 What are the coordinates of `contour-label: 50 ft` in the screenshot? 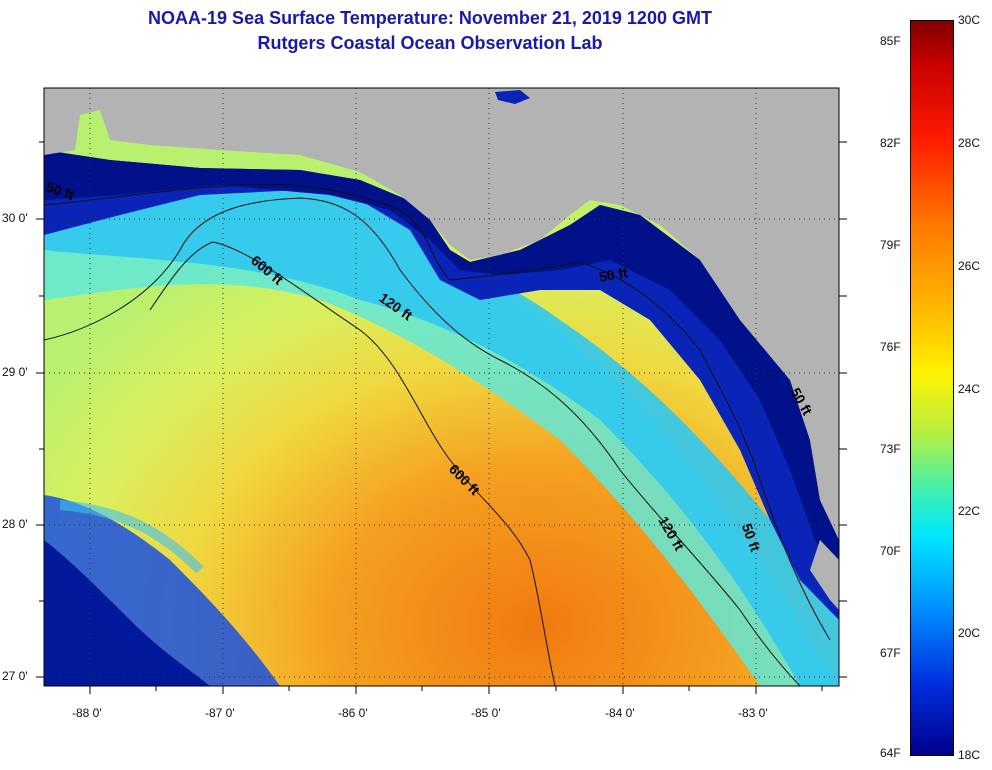 It's located at (613, 274).